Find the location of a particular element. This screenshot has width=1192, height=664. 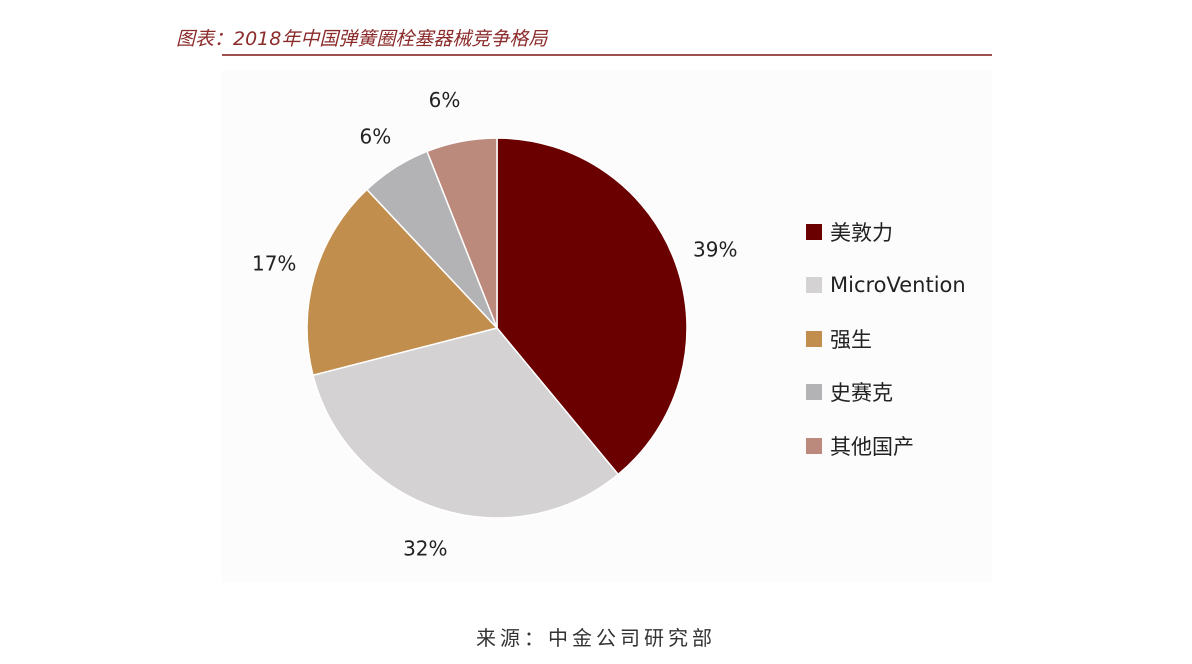

legend-item: 美敦力 is located at coordinates (886, 232).